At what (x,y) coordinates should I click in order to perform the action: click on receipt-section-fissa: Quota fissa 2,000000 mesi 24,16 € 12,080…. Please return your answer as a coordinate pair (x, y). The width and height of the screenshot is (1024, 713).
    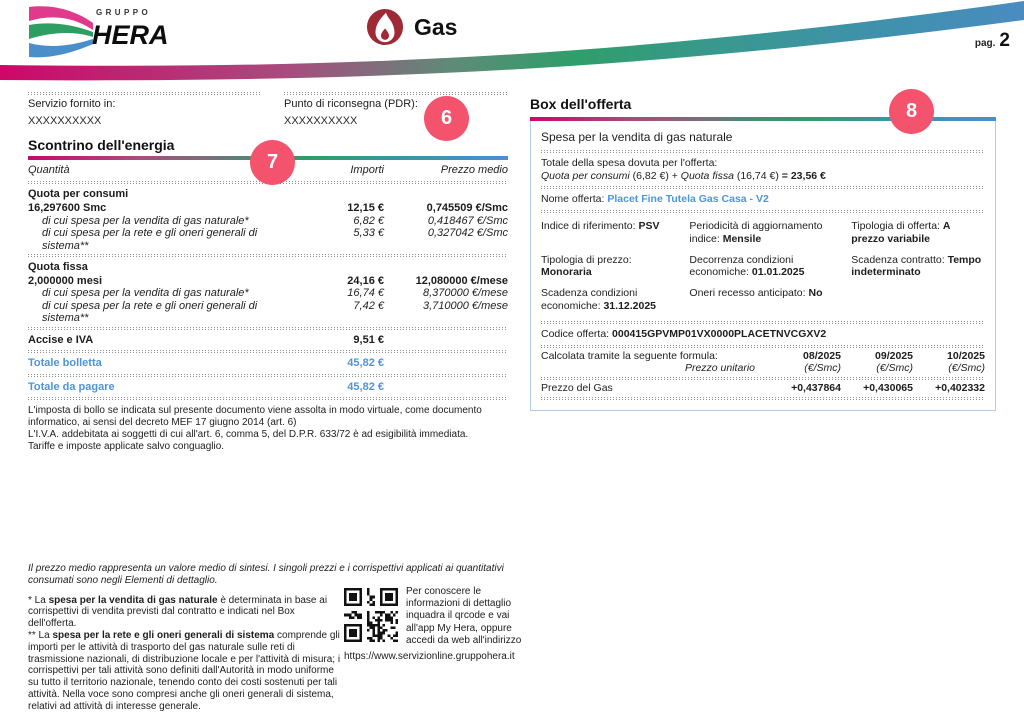
    Looking at the image, I should click on (268, 292).